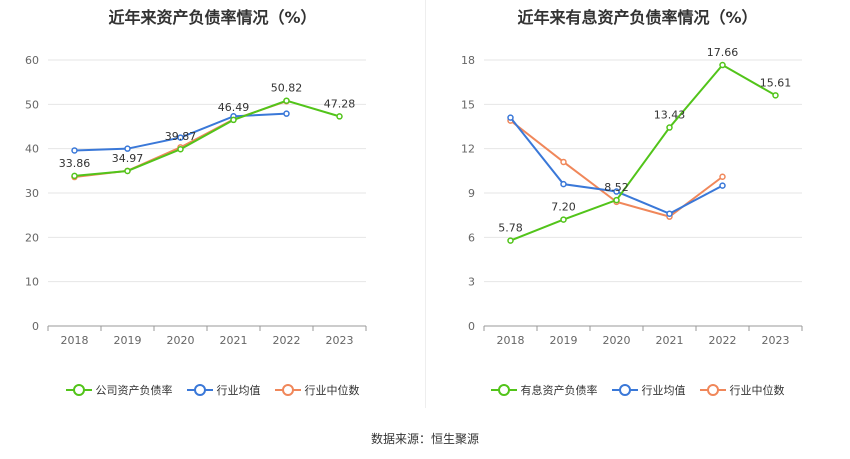 The width and height of the screenshot is (850, 459). I want to click on y-tick-label: 18, so click(468, 60).